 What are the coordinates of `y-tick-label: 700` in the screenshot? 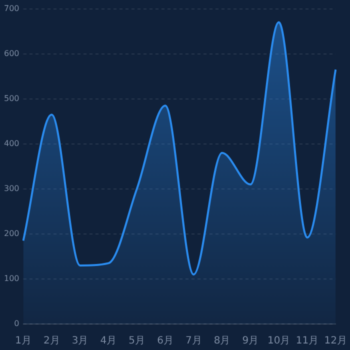 It's located at (12, 8).